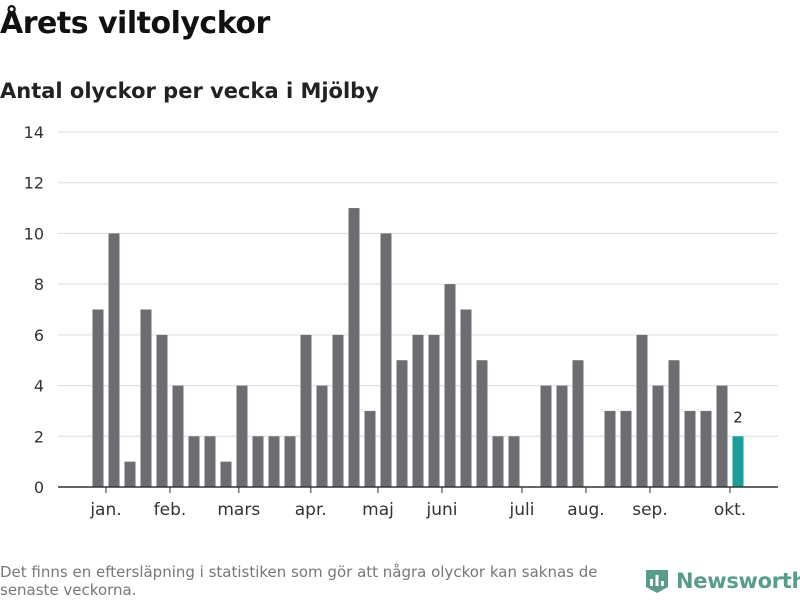  I want to click on bar-current-week, so click(738, 461).